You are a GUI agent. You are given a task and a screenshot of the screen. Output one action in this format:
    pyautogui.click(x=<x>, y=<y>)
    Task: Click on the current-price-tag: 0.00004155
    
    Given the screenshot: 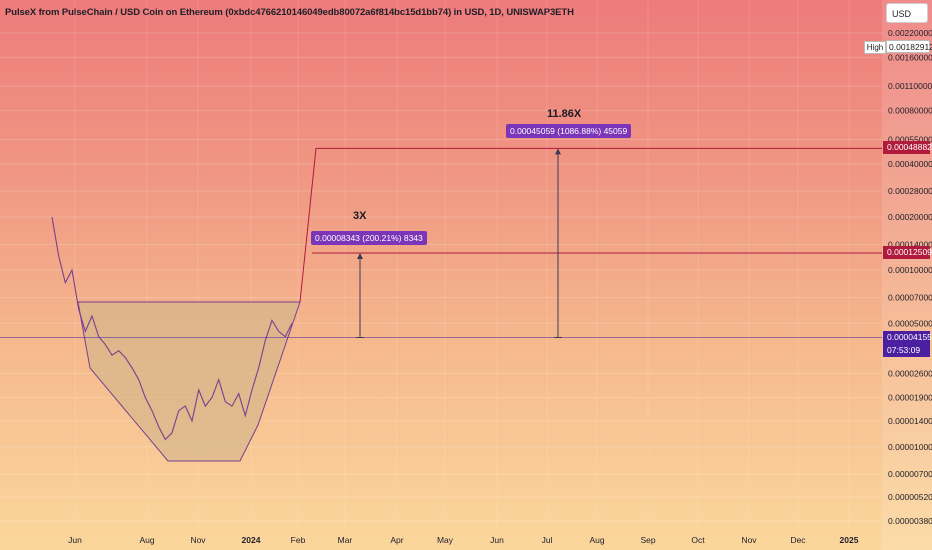 What is the action you would take?
    pyautogui.click(x=907, y=337)
    